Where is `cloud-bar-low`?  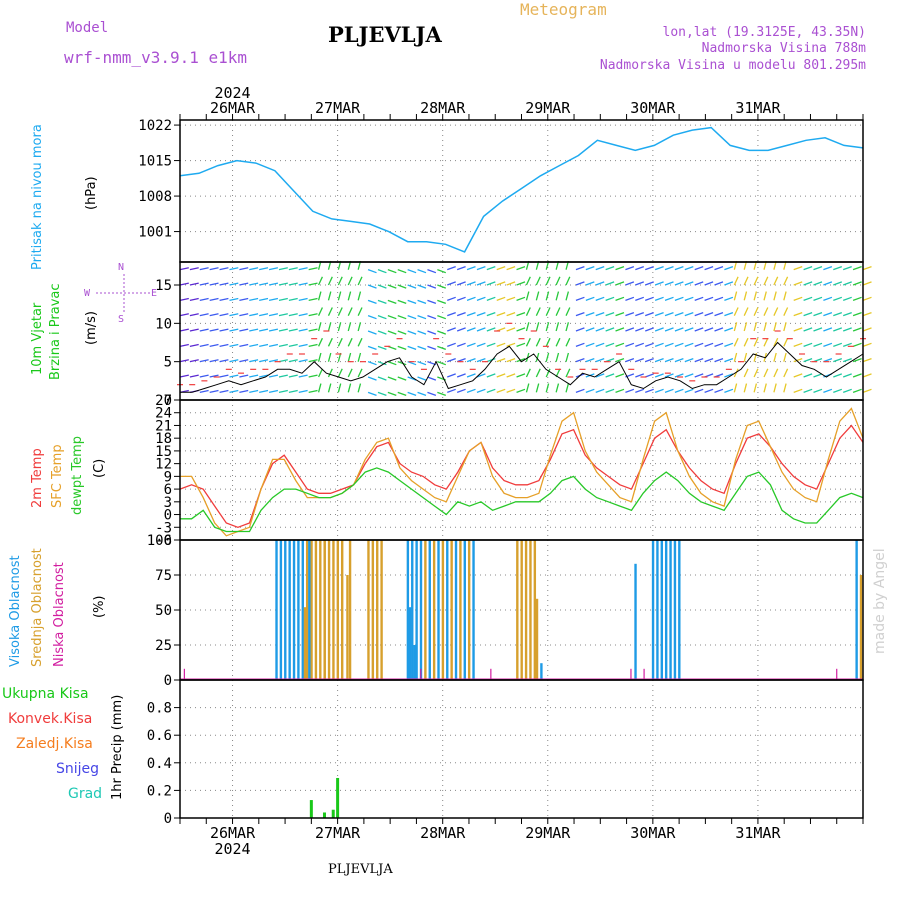
cloud-bar-low is located at coordinates (631, 674).